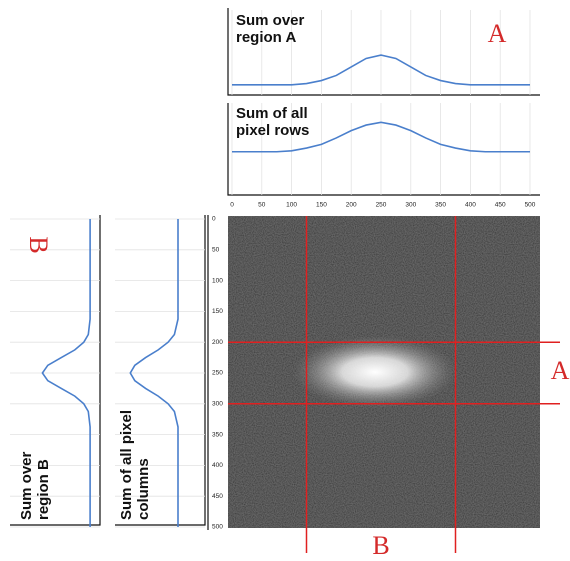 This screenshot has width=570, height=561. I want to click on x-tick-label: 450, so click(500, 205).